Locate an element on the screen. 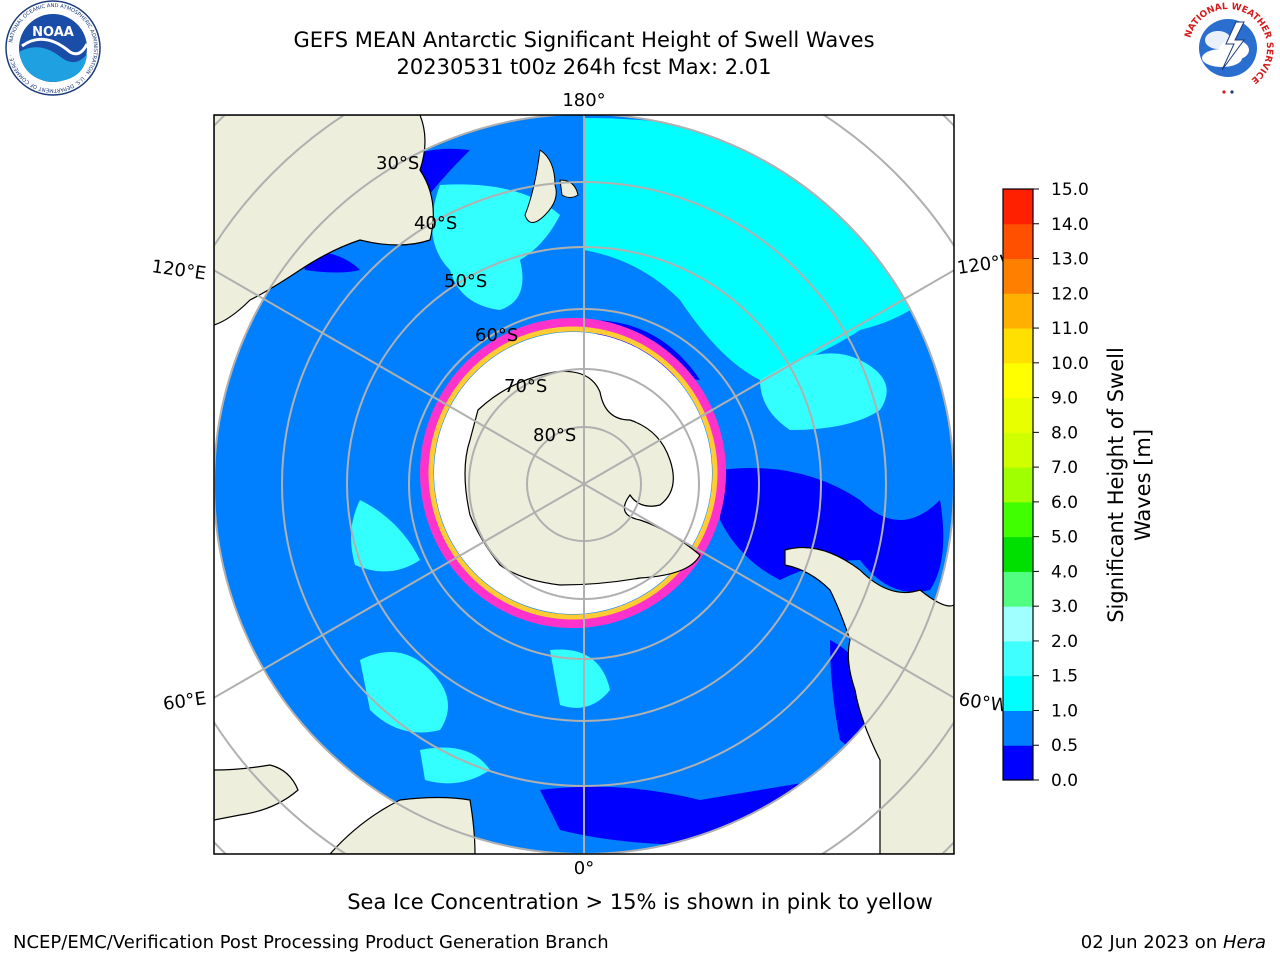 This screenshot has width=1280, height=960. colorbar-tick-label: 4.0 is located at coordinates (1064, 572).